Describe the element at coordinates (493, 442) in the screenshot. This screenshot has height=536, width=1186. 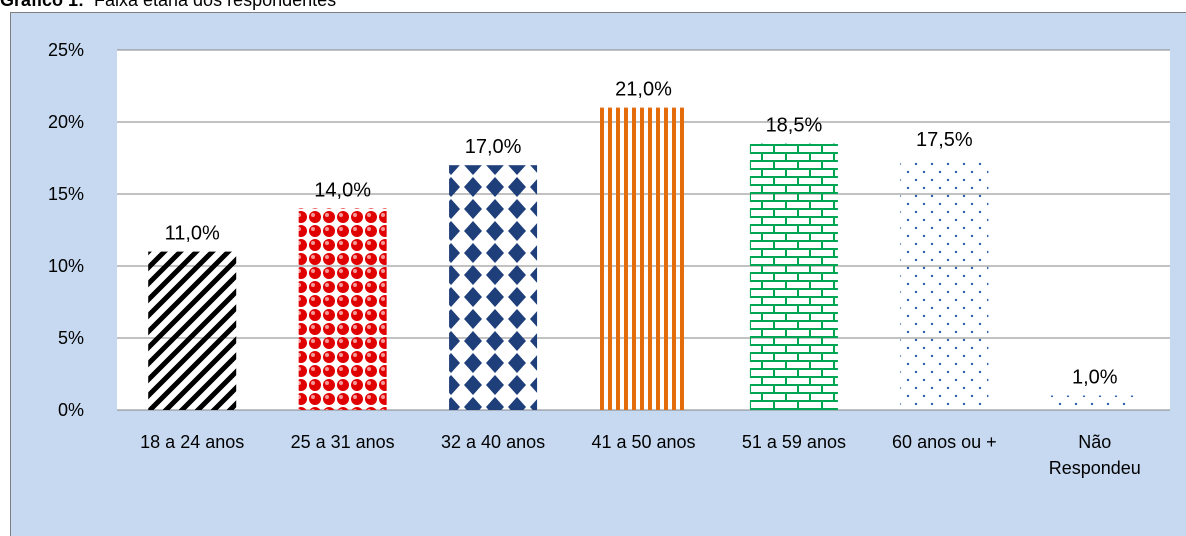
I see `x-tick-label: 32 a 40 anos` at that location.